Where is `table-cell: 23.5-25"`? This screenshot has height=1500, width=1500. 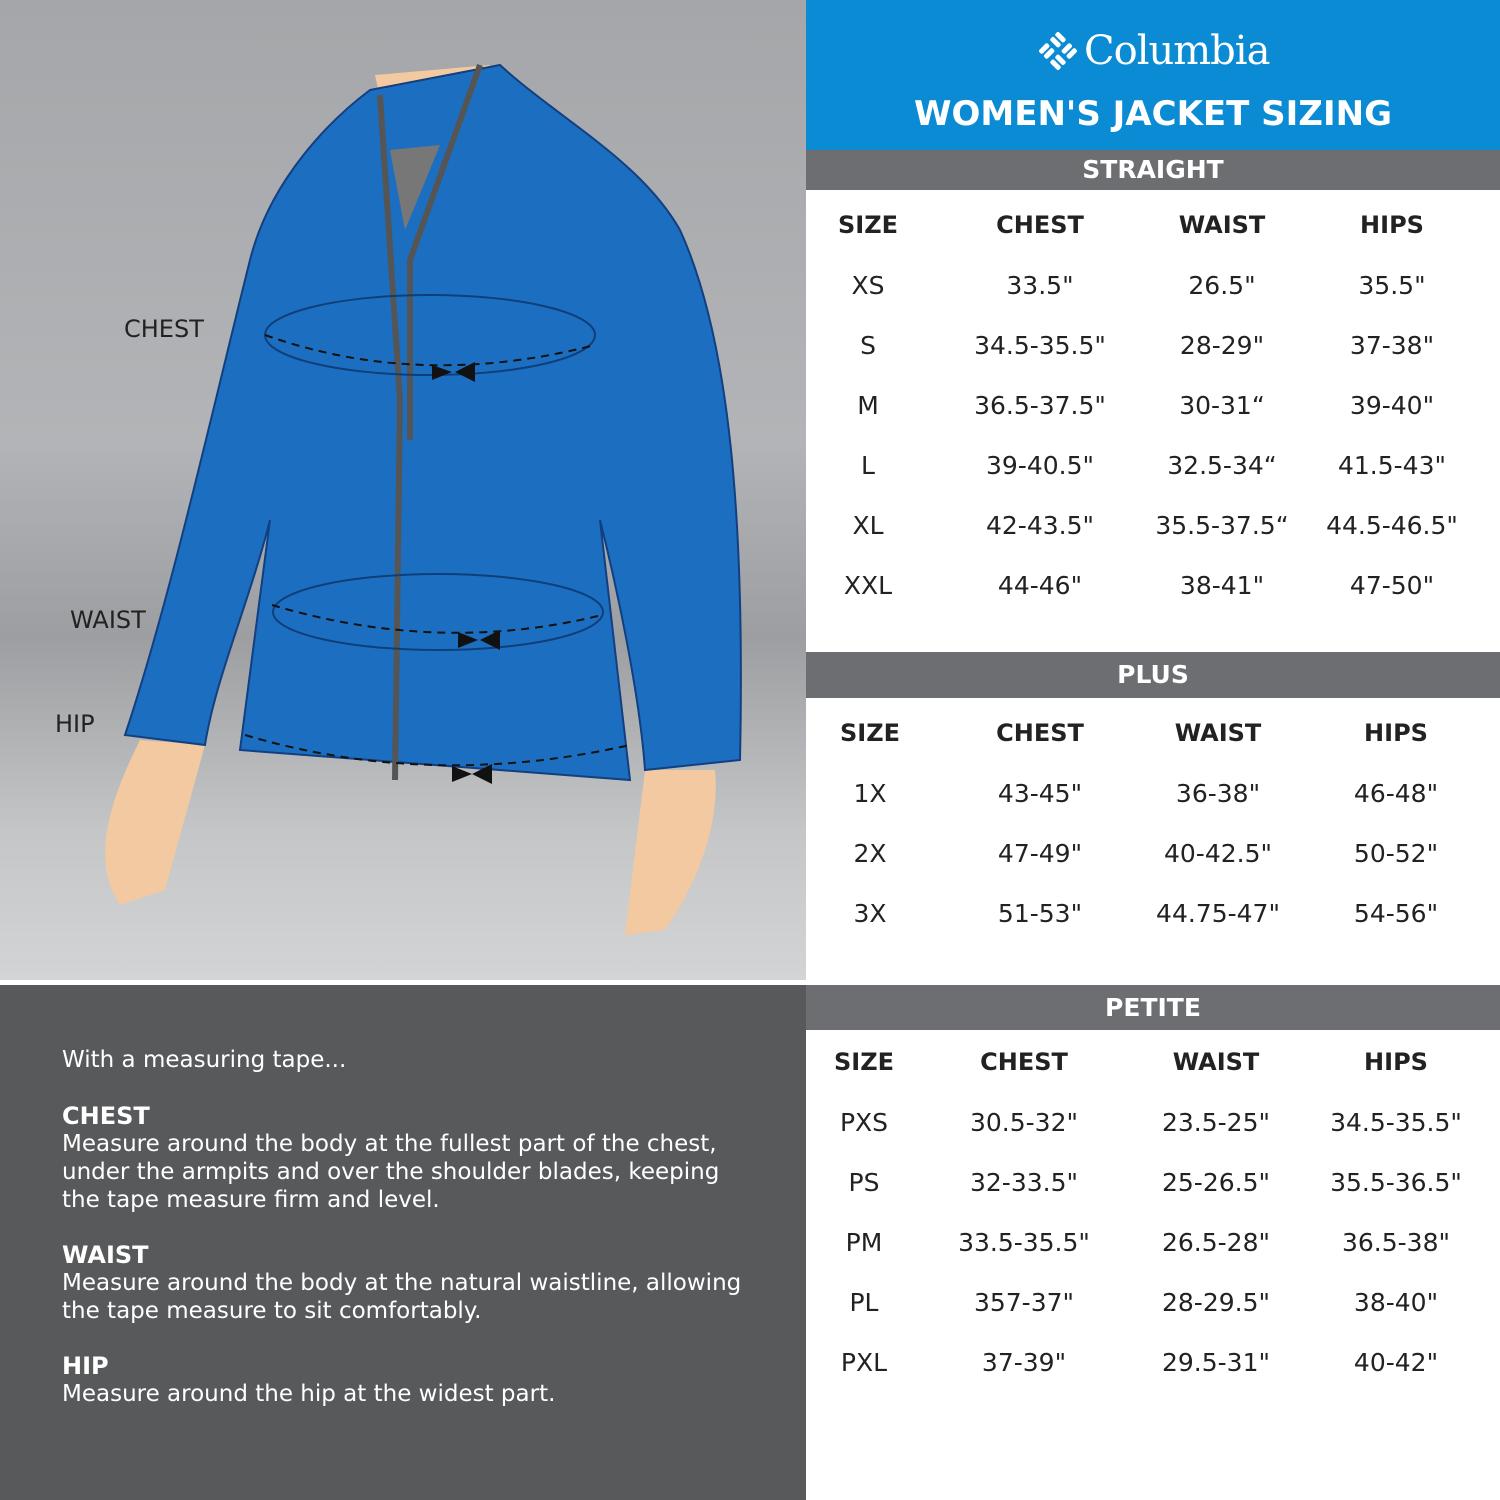 table-cell: 23.5-25" is located at coordinates (1216, 1122).